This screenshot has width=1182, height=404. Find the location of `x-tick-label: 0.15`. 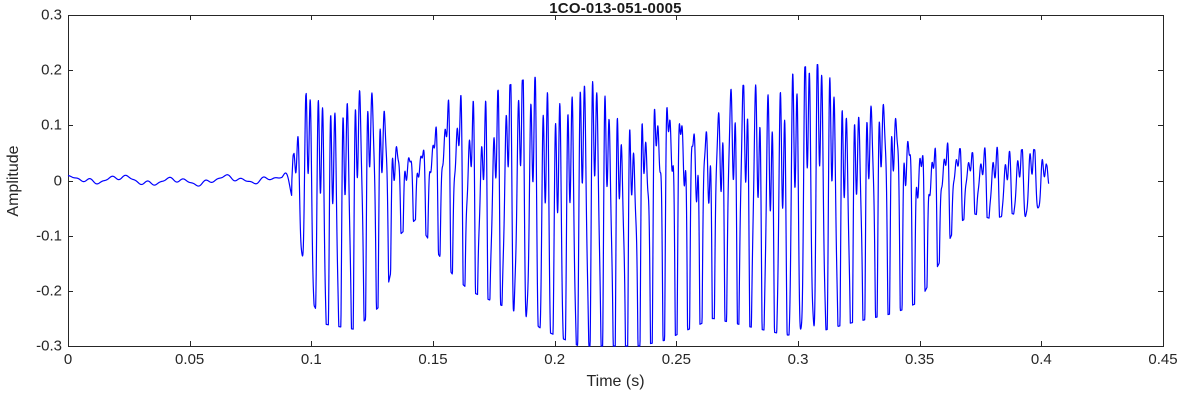

x-tick-label: 0.15 is located at coordinates (433, 359).